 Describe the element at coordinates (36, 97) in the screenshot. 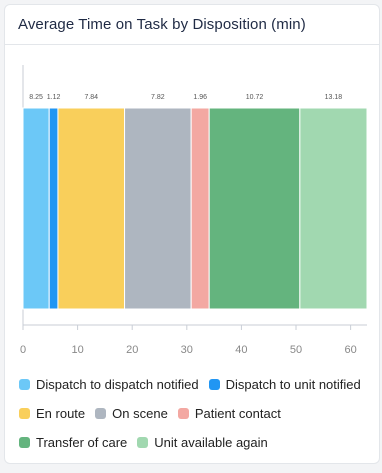

I see `data-label-0: 8.25` at that location.